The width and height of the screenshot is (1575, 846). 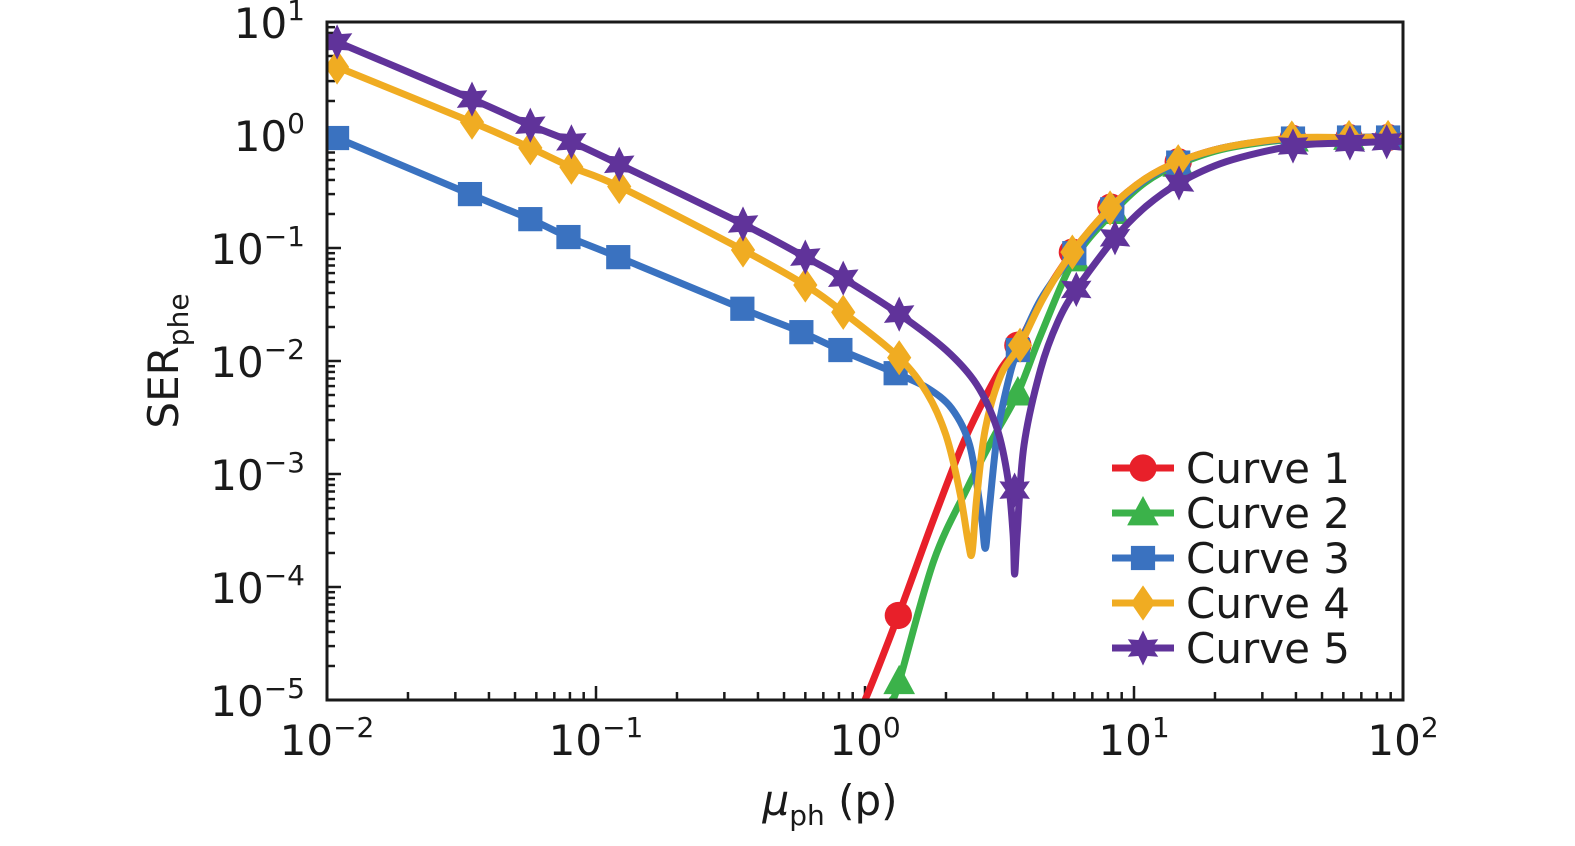 What do you see at coordinates (284, 575) in the screenshot?
I see `y-tick-exponent: −4` at bounding box center [284, 575].